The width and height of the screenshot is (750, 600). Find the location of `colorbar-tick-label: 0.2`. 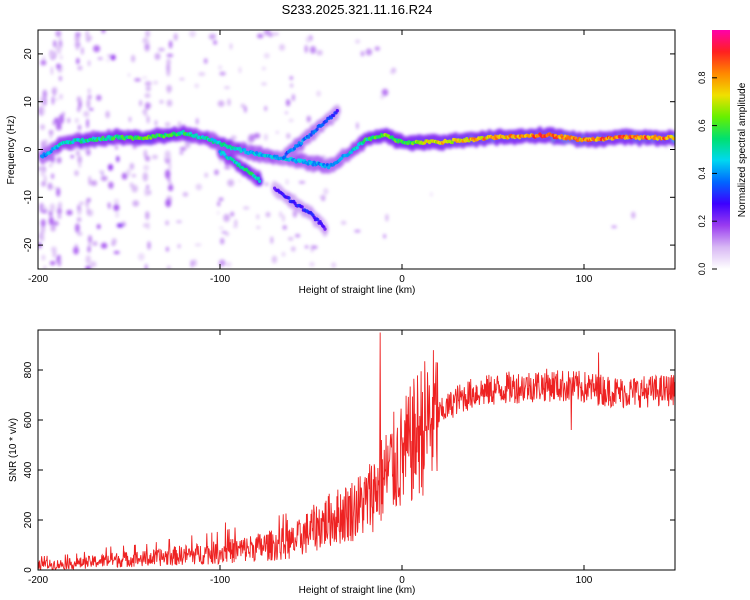

colorbar-tick-label: 0.2 is located at coordinates (702, 221).